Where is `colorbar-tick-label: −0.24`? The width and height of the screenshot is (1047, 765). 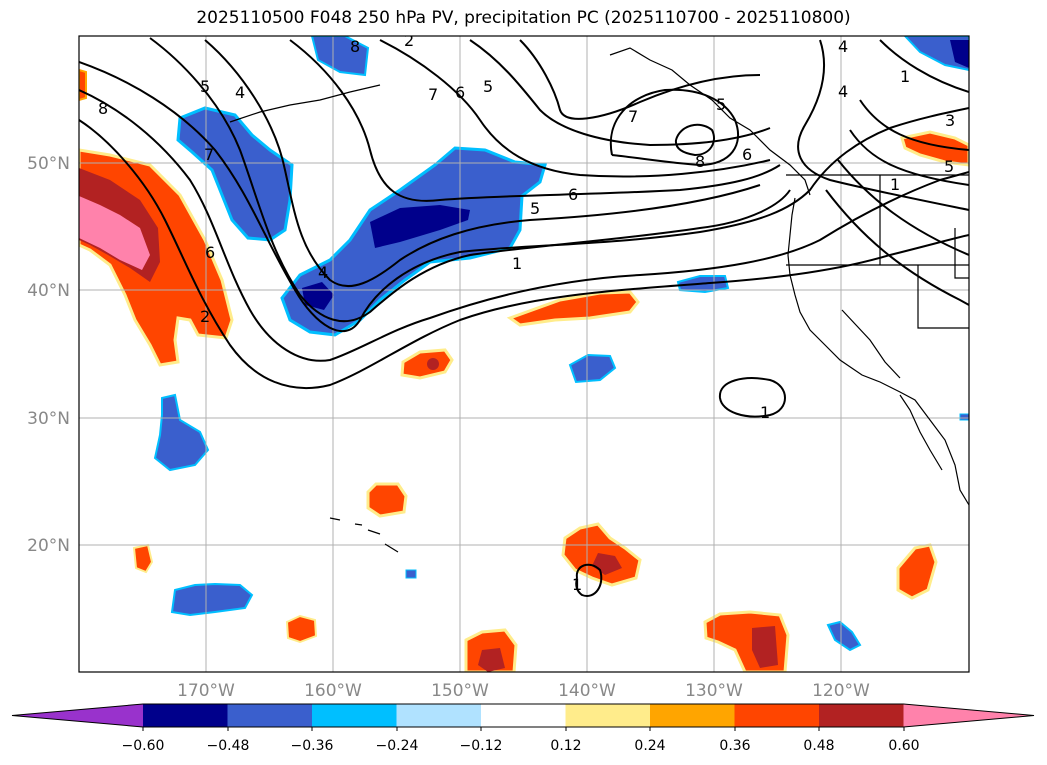
colorbar-tick-label: −0.24 is located at coordinates (397, 746).